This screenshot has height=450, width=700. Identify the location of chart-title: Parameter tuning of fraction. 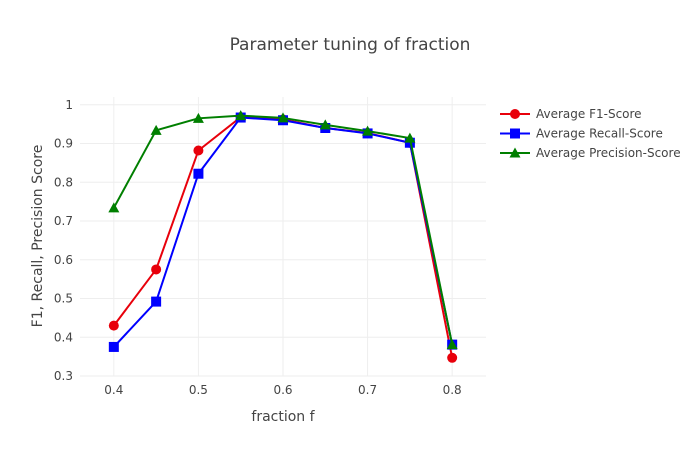
(350, 45).